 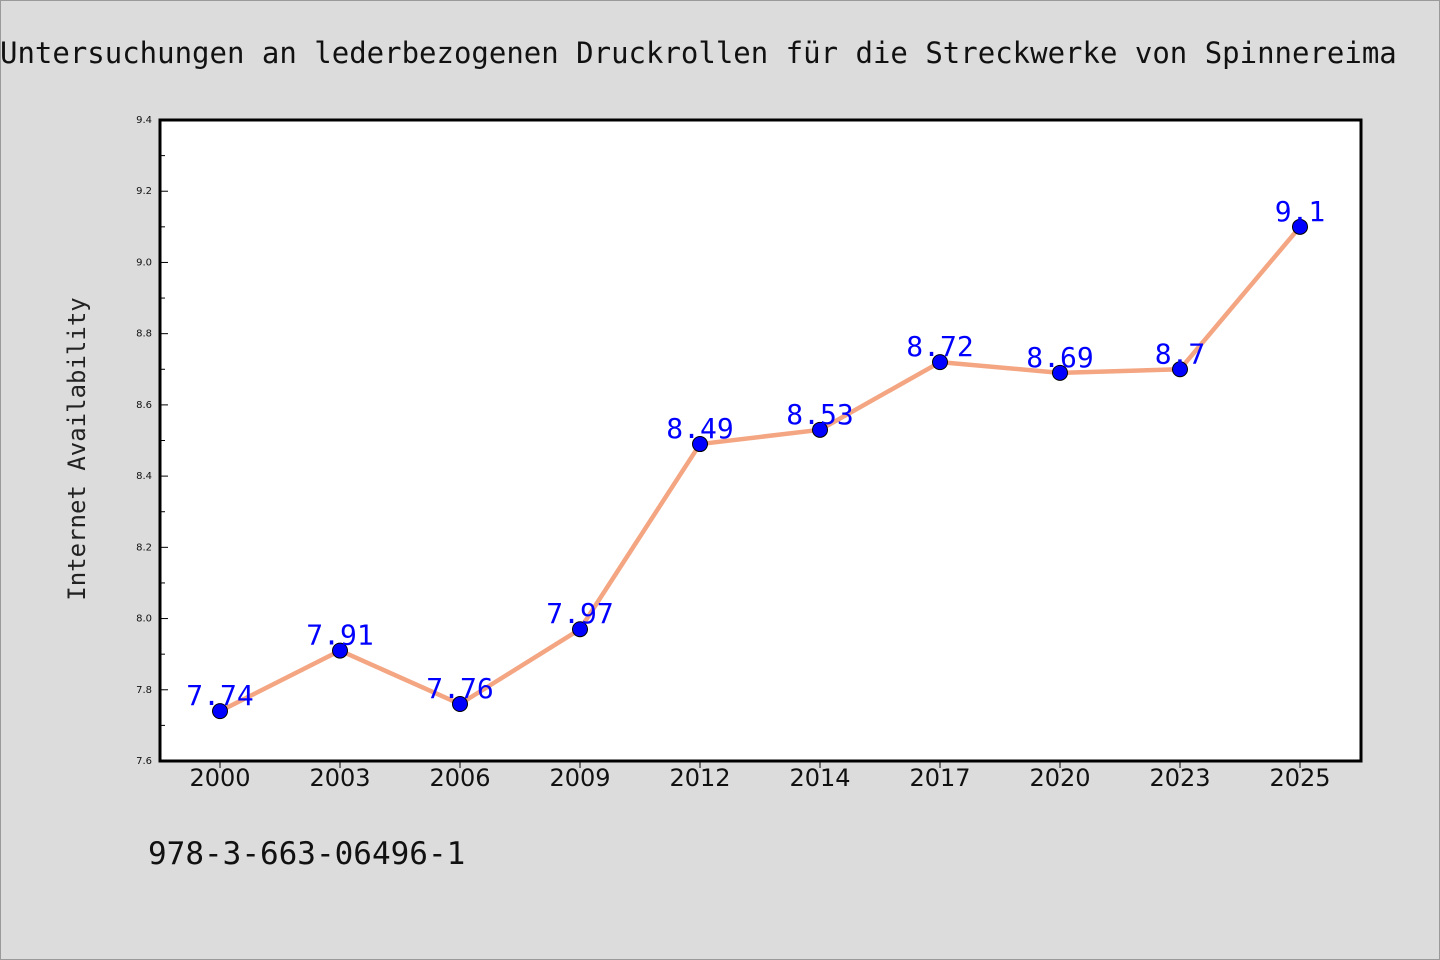 What do you see at coordinates (939, 778) in the screenshot?
I see `x-tick-label: 2017` at bounding box center [939, 778].